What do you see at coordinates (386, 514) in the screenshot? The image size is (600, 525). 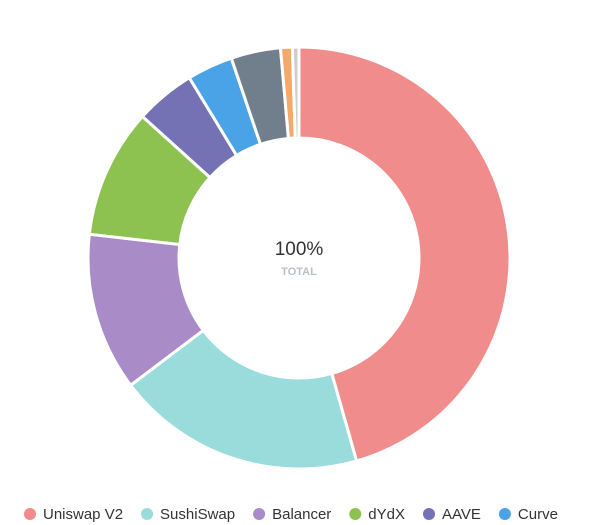 I see `legend-label: dYdX` at bounding box center [386, 514].